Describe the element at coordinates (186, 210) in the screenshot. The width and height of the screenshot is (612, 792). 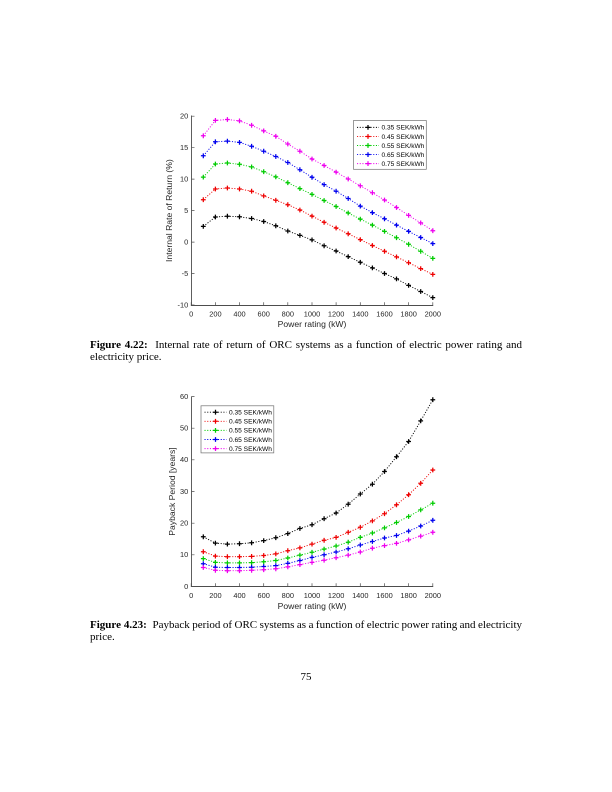
I see `svg-text: 5` at that location.